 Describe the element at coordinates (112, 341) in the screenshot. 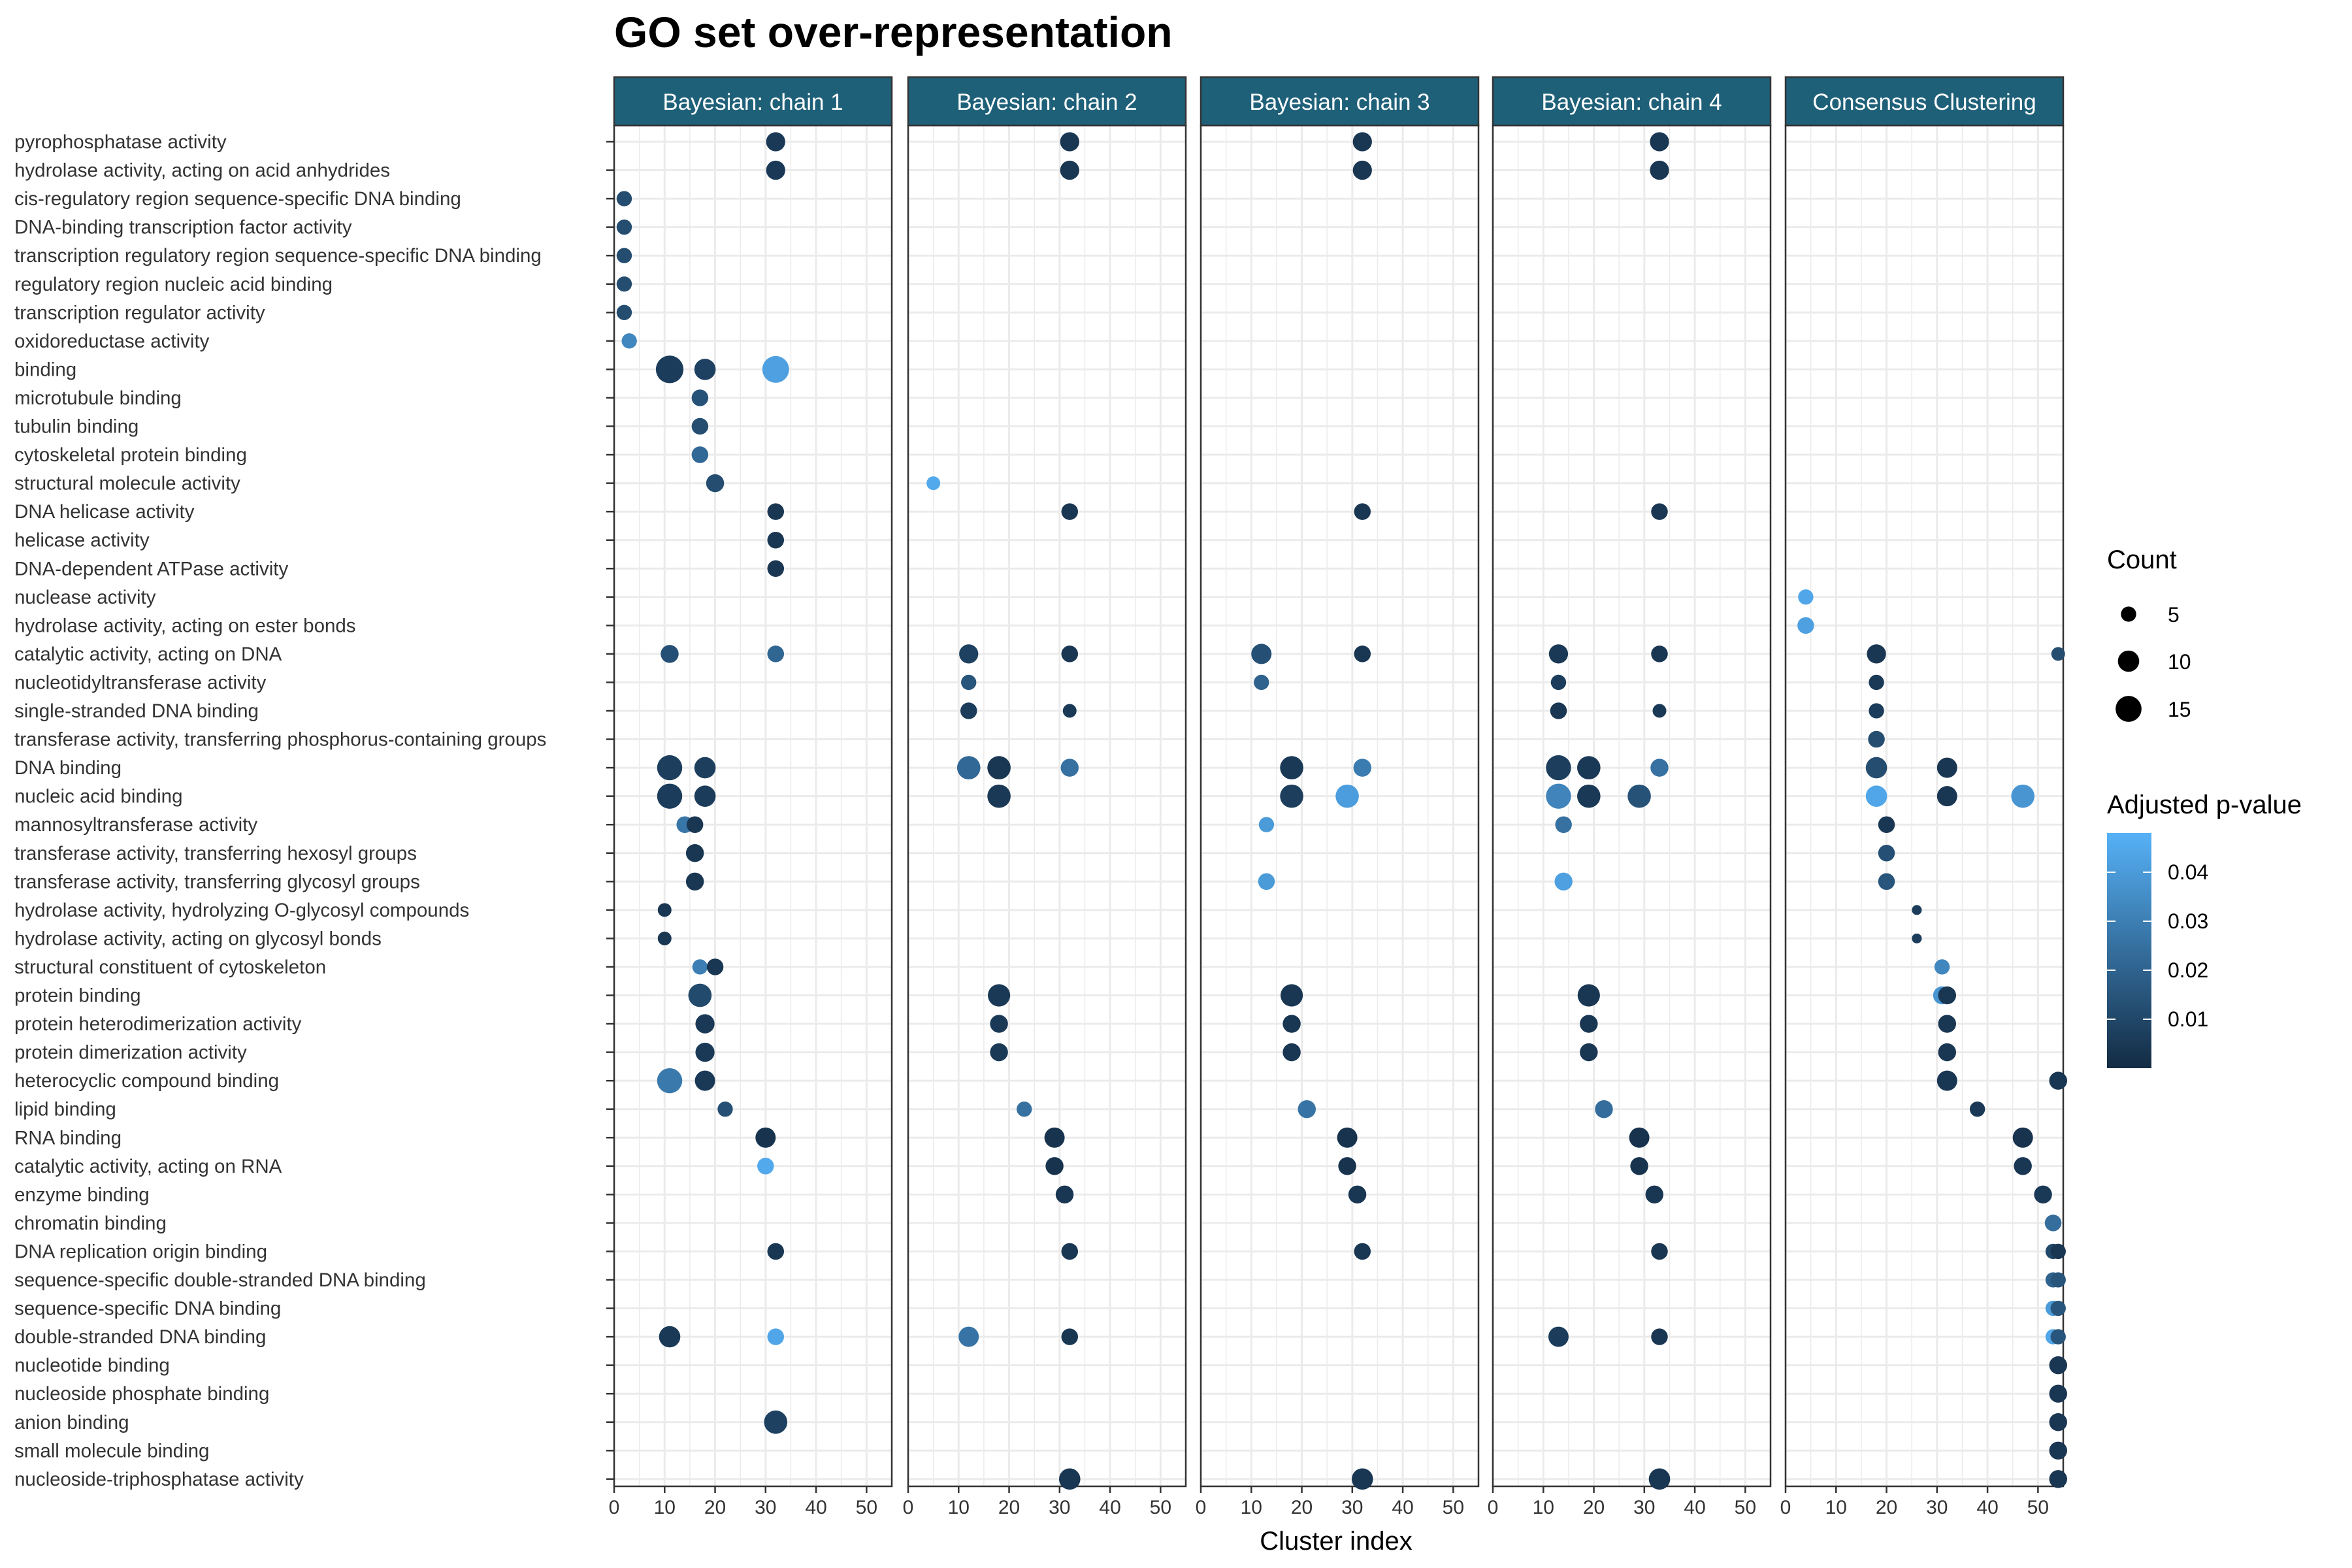

I see `y-tick-label: oxidoreductase activity` at that location.